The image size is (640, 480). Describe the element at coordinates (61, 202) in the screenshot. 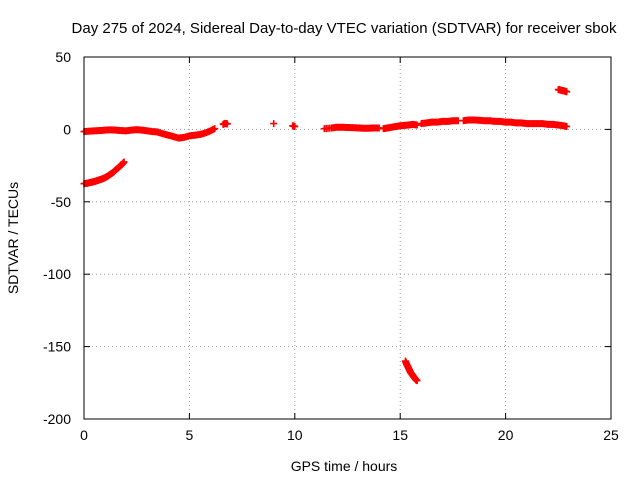

I see `y-tick-label: -50` at that location.